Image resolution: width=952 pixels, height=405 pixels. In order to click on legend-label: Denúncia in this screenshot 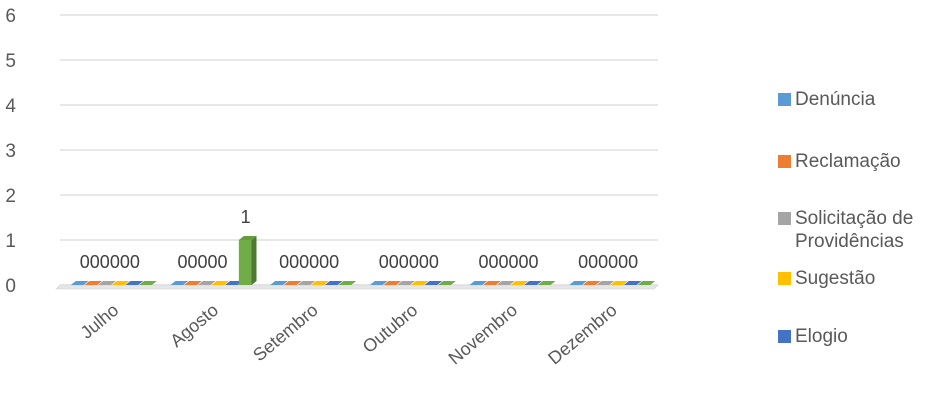, I will do `click(835, 99)`.